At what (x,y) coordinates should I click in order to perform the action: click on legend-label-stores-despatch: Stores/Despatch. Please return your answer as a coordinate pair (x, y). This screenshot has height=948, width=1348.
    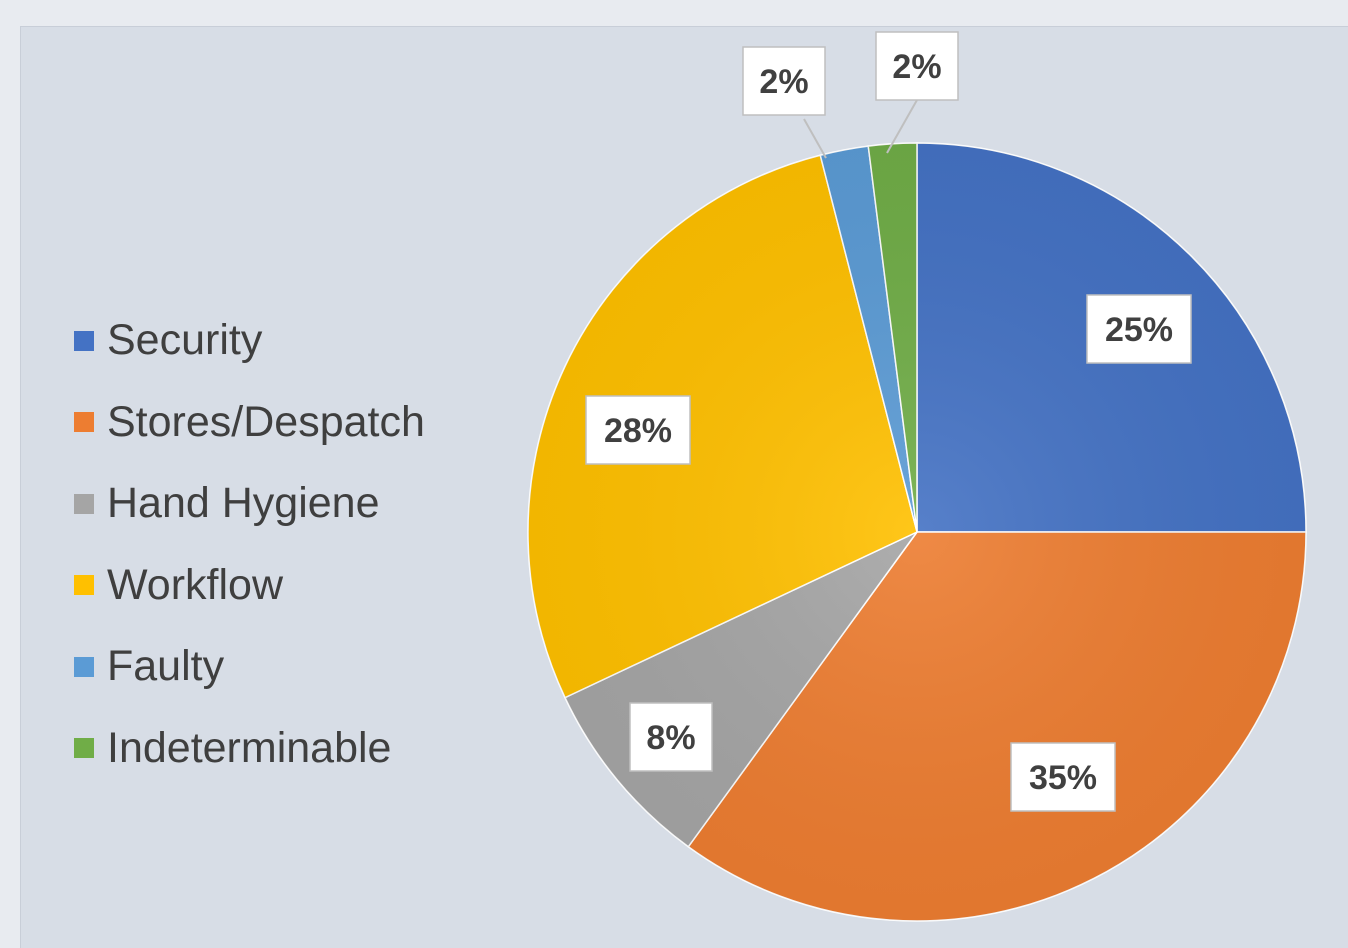
    Looking at the image, I should click on (266, 421).